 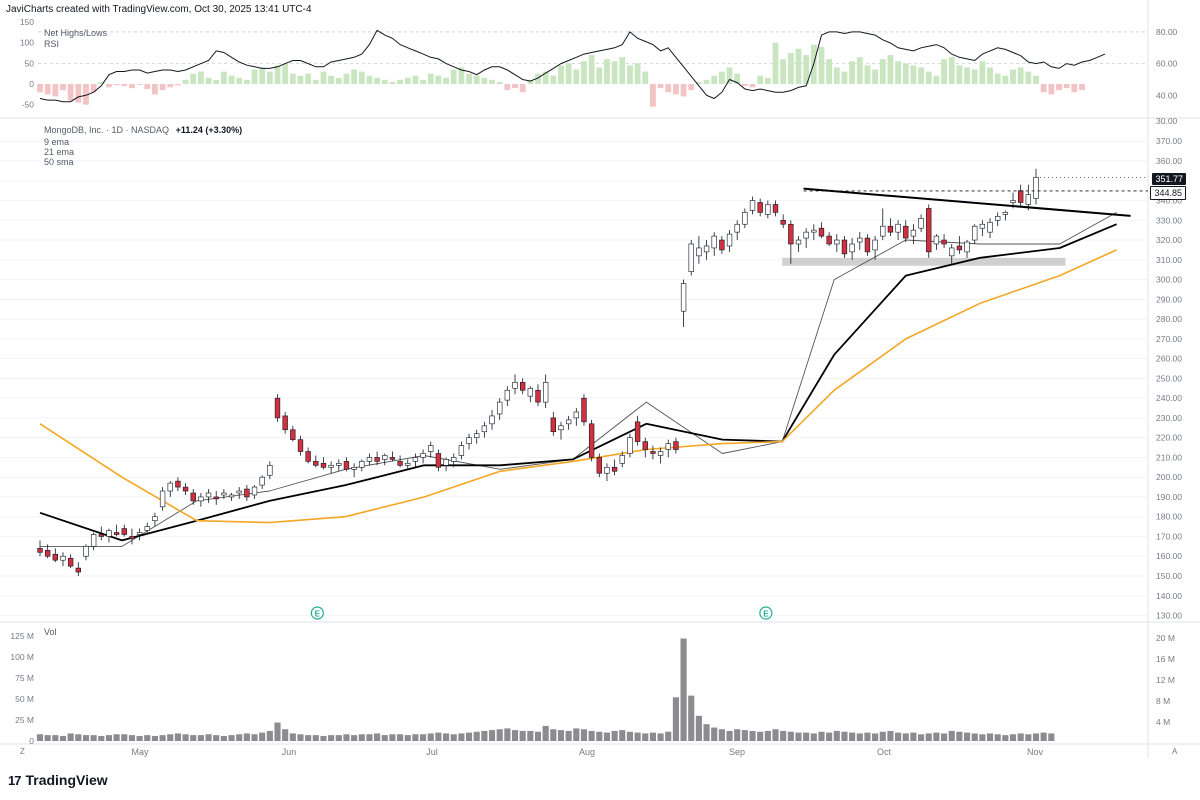 I want to click on price-tick-label: 130.00, so click(x=1169, y=616).